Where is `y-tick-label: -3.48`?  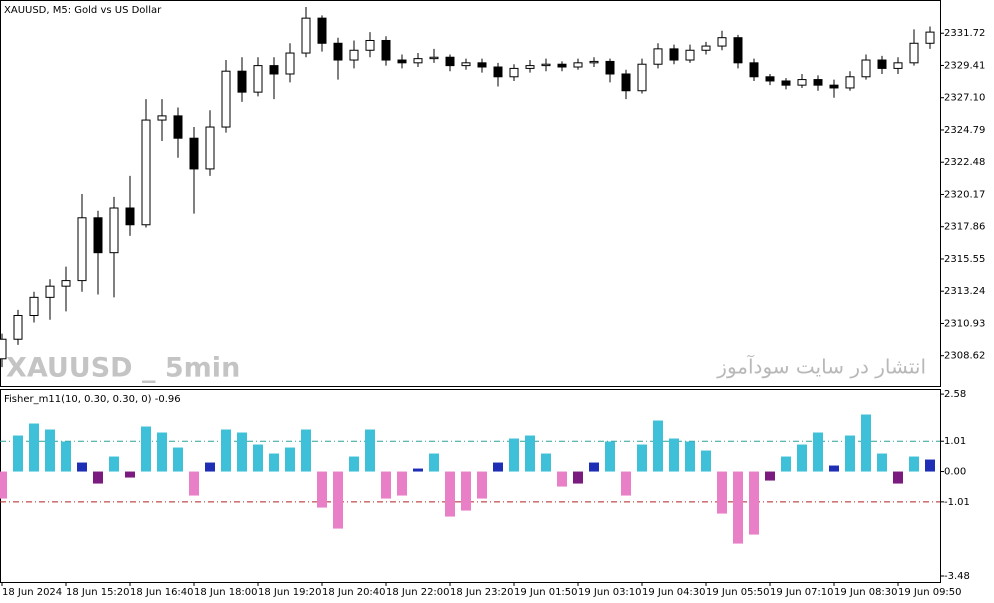
y-tick-label: -3.48 is located at coordinates (957, 576).